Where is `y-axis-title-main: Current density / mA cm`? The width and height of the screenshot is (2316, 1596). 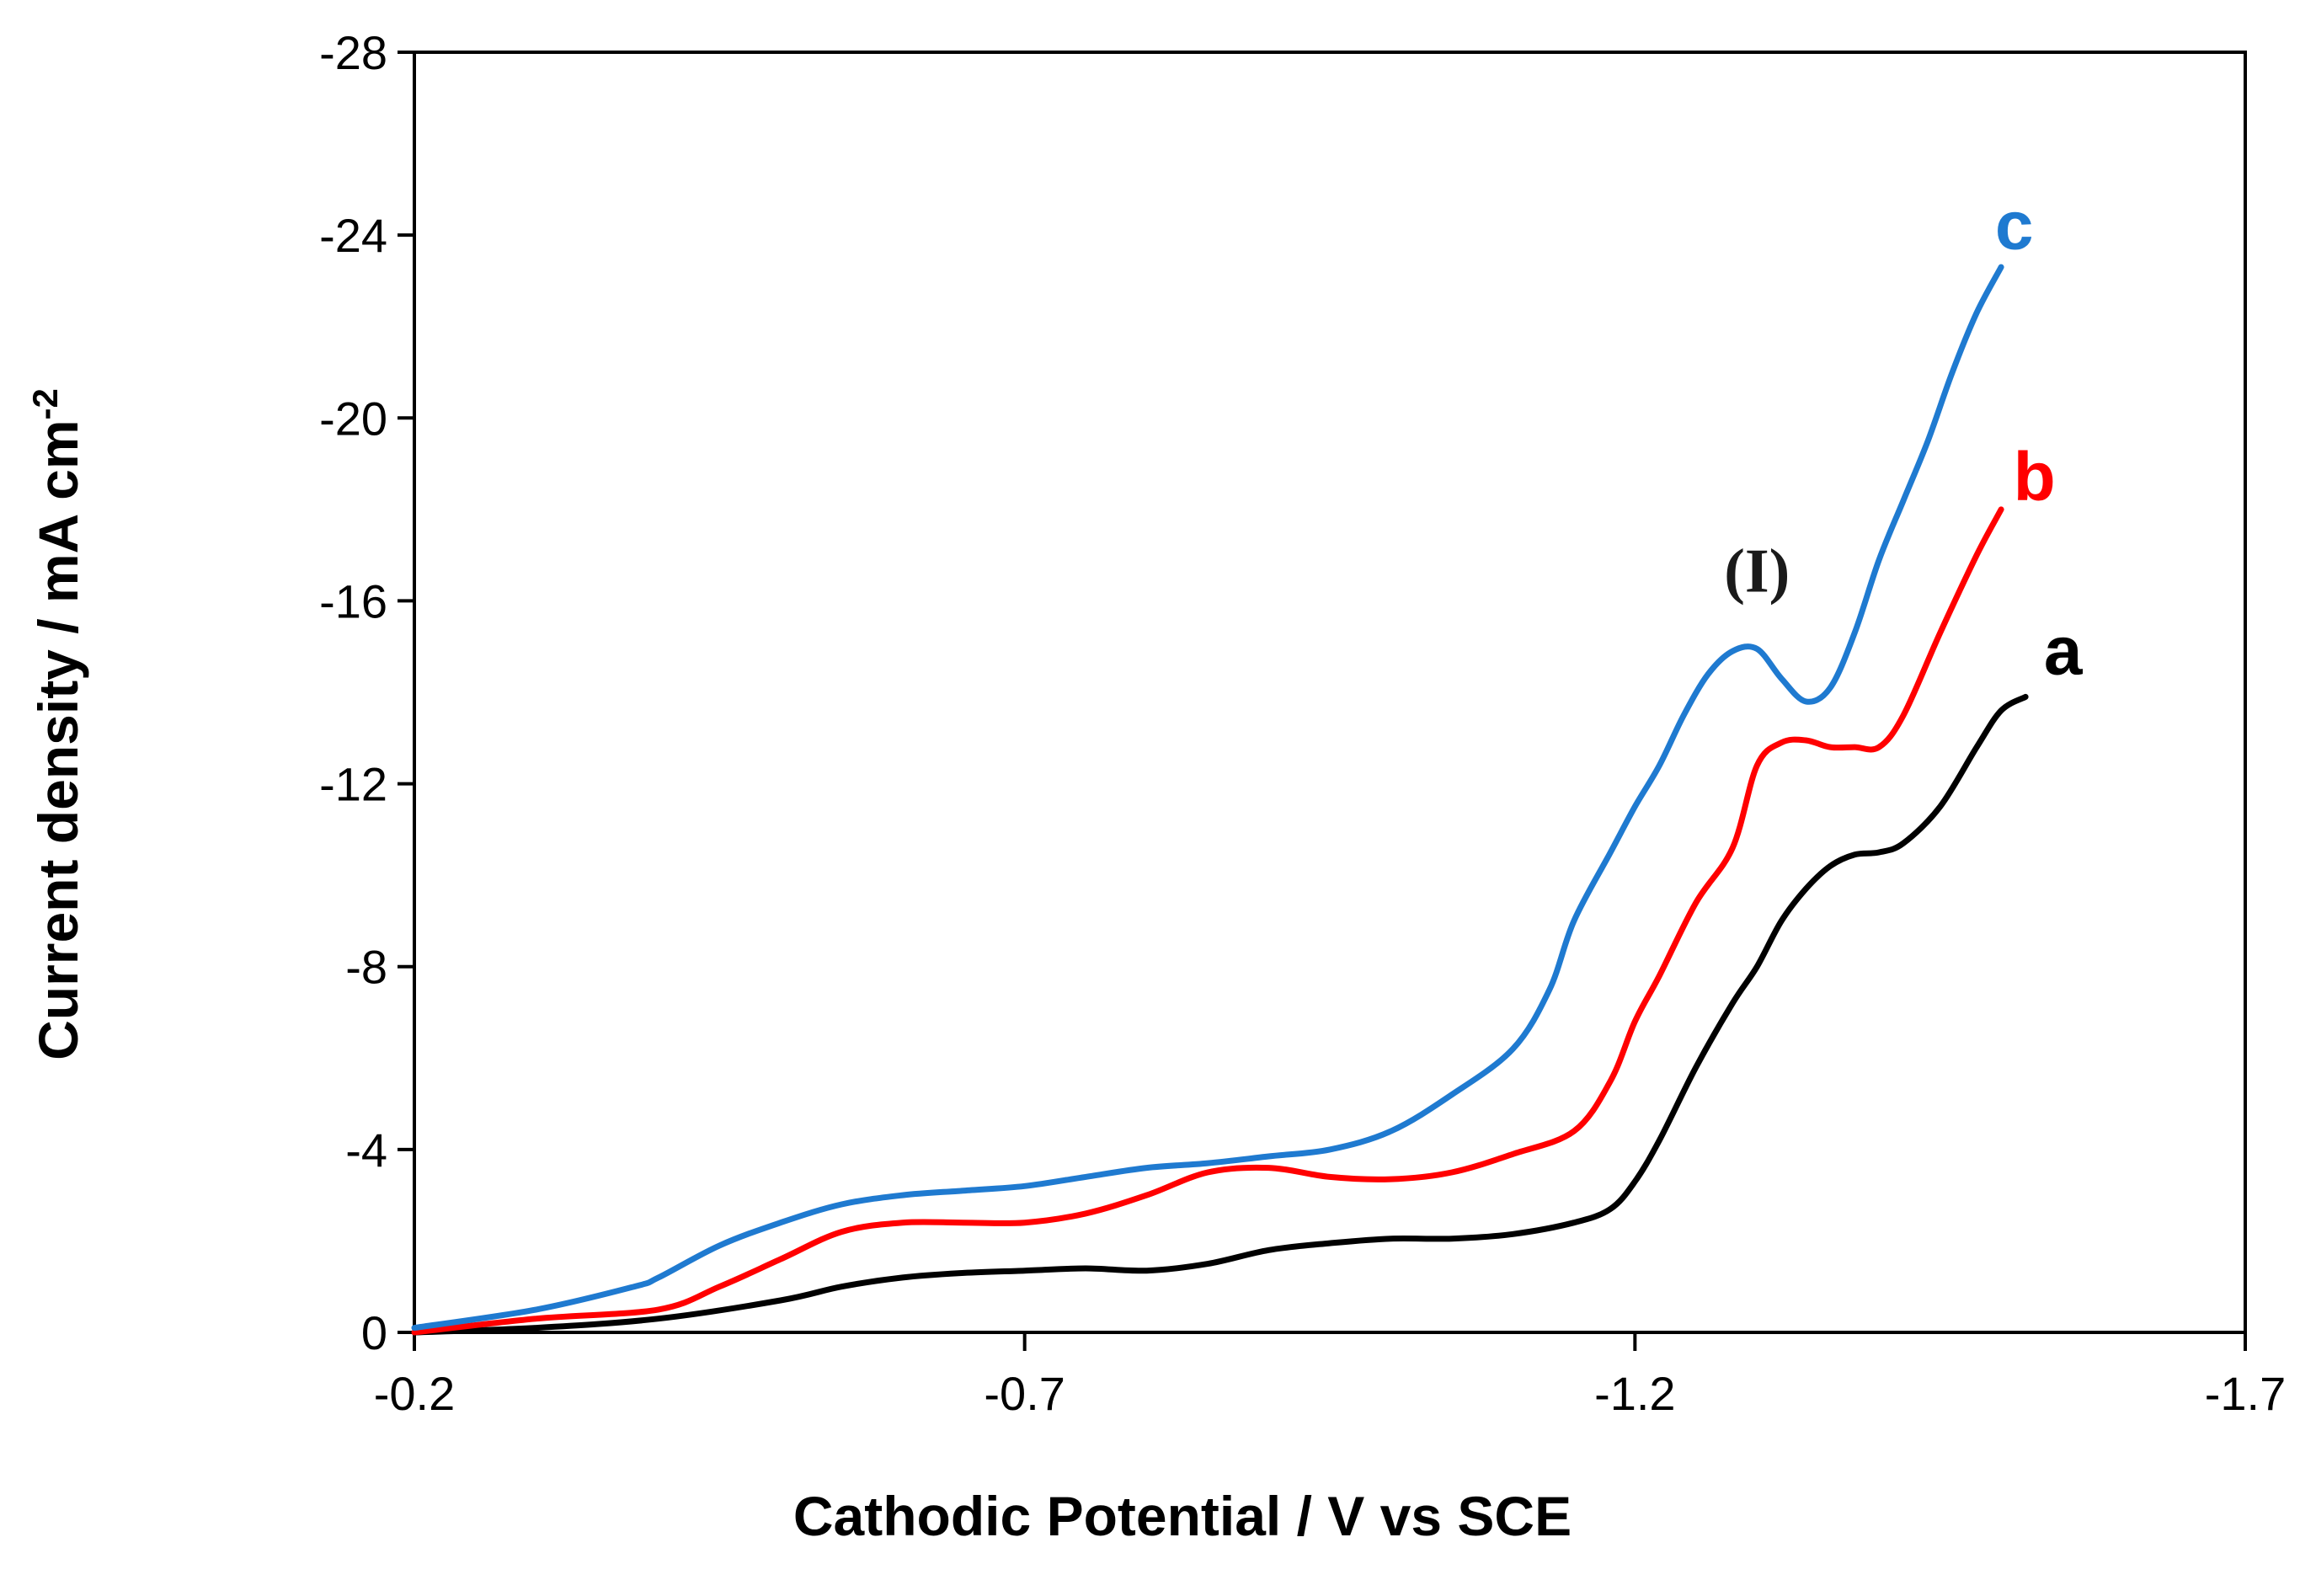
y-axis-title-main: Current density / mA cm is located at coordinates (58, 739).